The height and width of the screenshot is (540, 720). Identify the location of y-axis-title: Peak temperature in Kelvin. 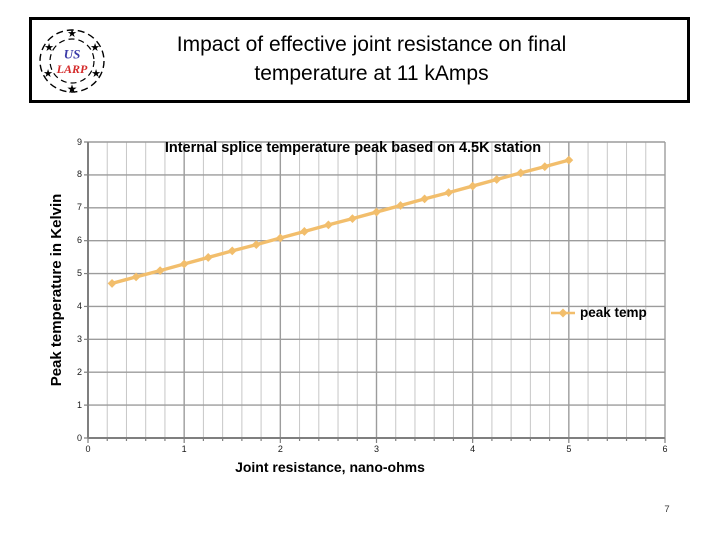
(56, 290).